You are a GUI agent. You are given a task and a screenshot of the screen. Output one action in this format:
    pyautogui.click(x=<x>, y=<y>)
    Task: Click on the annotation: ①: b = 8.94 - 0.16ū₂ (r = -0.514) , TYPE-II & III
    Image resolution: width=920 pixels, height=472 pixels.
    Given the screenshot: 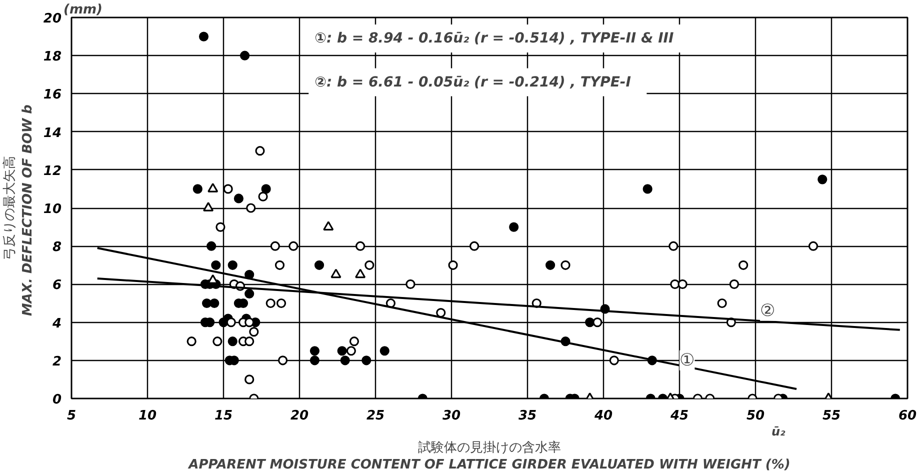 What is the action you would take?
    pyautogui.click(x=494, y=38)
    